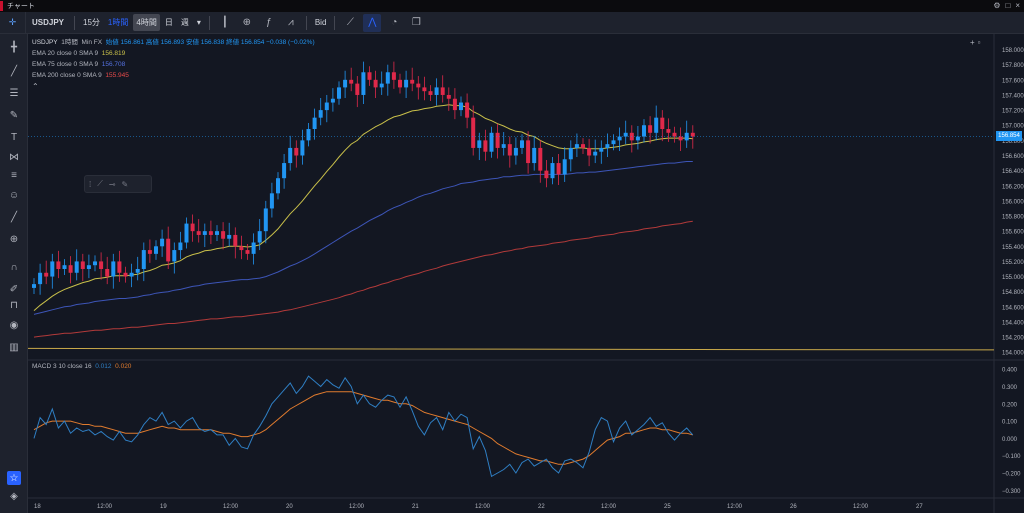 The width and height of the screenshot is (1024, 513). What do you see at coordinates (247, 22) in the screenshot?
I see `add-indicator-icon: ⊕` at bounding box center [247, 22].